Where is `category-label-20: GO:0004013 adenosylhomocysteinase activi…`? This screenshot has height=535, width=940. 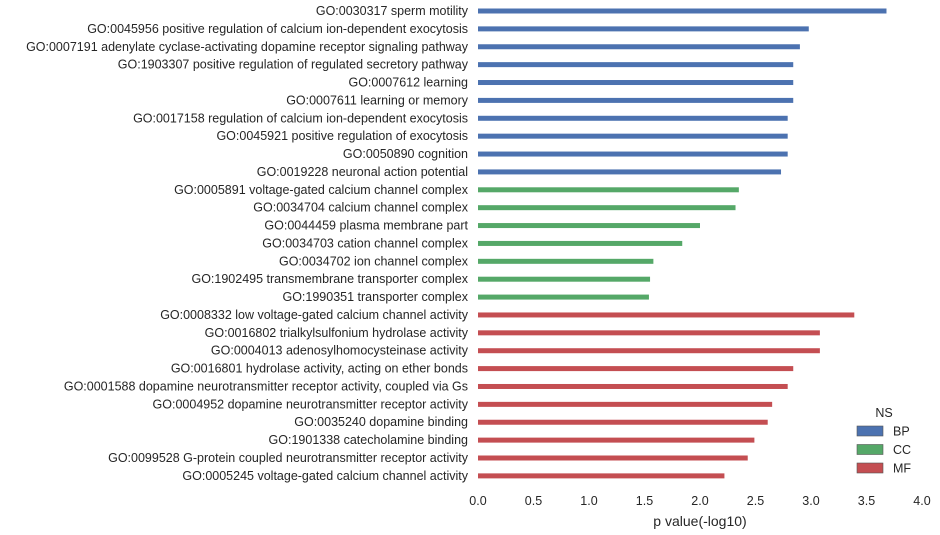
category-label-20: GO:0004013 adenosylhomocysteinase activi… is located at coordinates (340, 351).